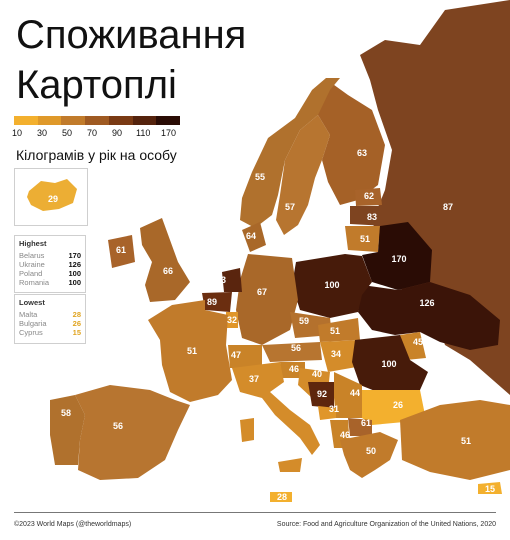 Image resolution: width=510 pixels, height=540 pixels. What do you see at coordinates (117, 133) in the screenshot?
I see `legend-tick: 90` at bounding box center [117, 133].